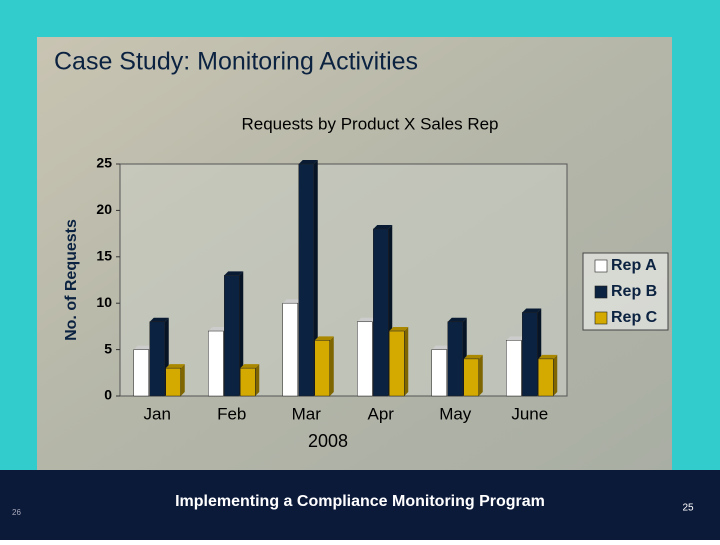 The width and height of the screenshot is (720, 545). What do you see at coordinates (71, 280) in the screenshot?
I see `y-axis-label: No. of Requests` at bounding box center [71, 280].